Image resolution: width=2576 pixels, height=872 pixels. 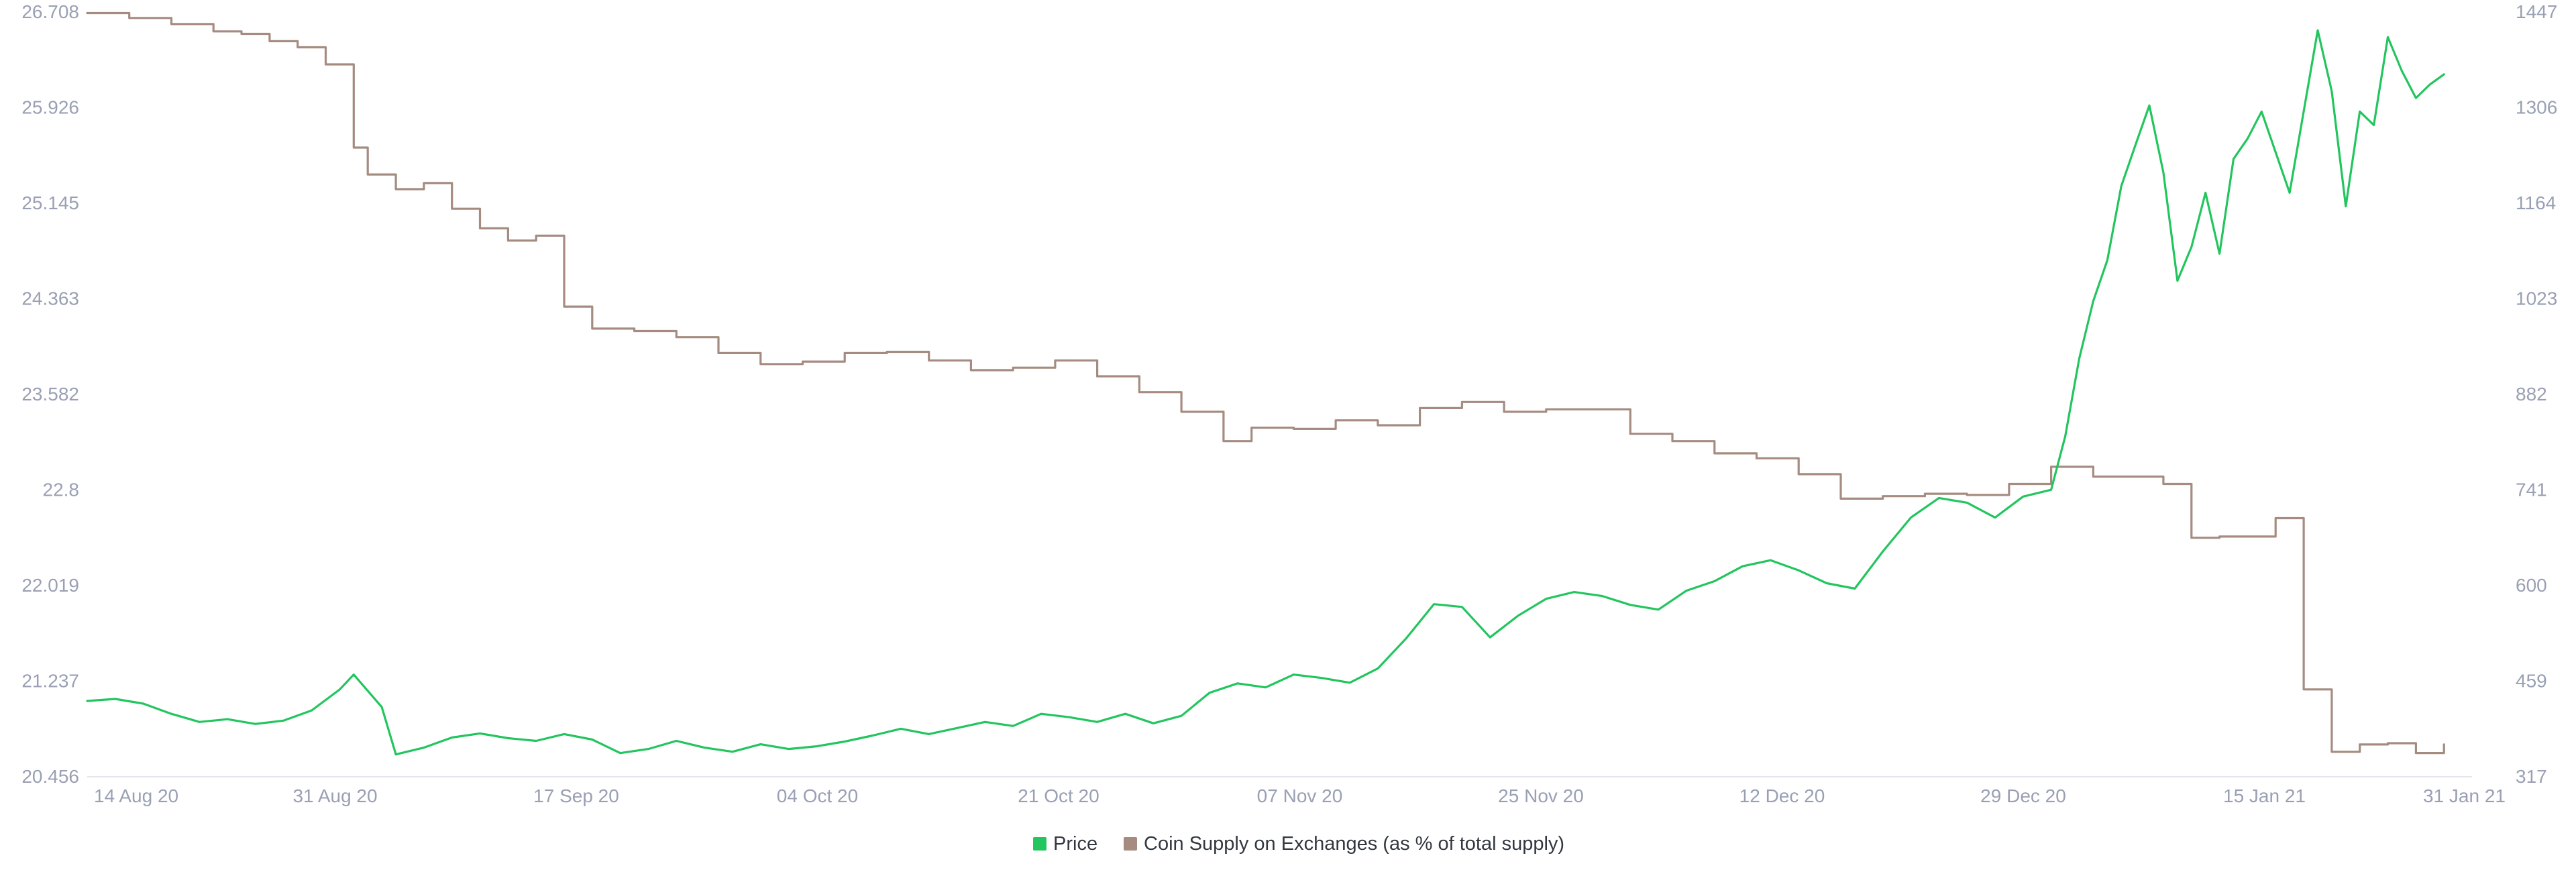 I want to click on x-tick-label: 15 Jan 21, so click(x=2264, y=795).